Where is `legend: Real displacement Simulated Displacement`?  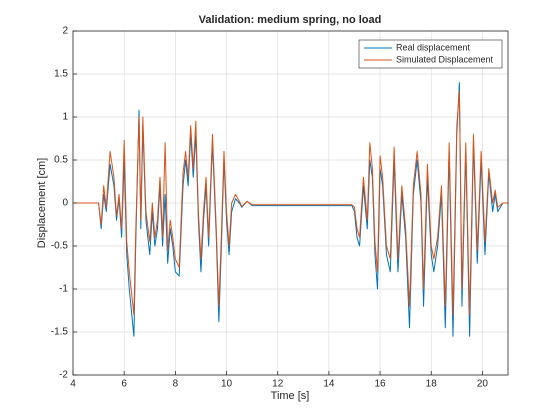
legend: Real displacement Simulated Displacement is located at coordinates (430, 54).